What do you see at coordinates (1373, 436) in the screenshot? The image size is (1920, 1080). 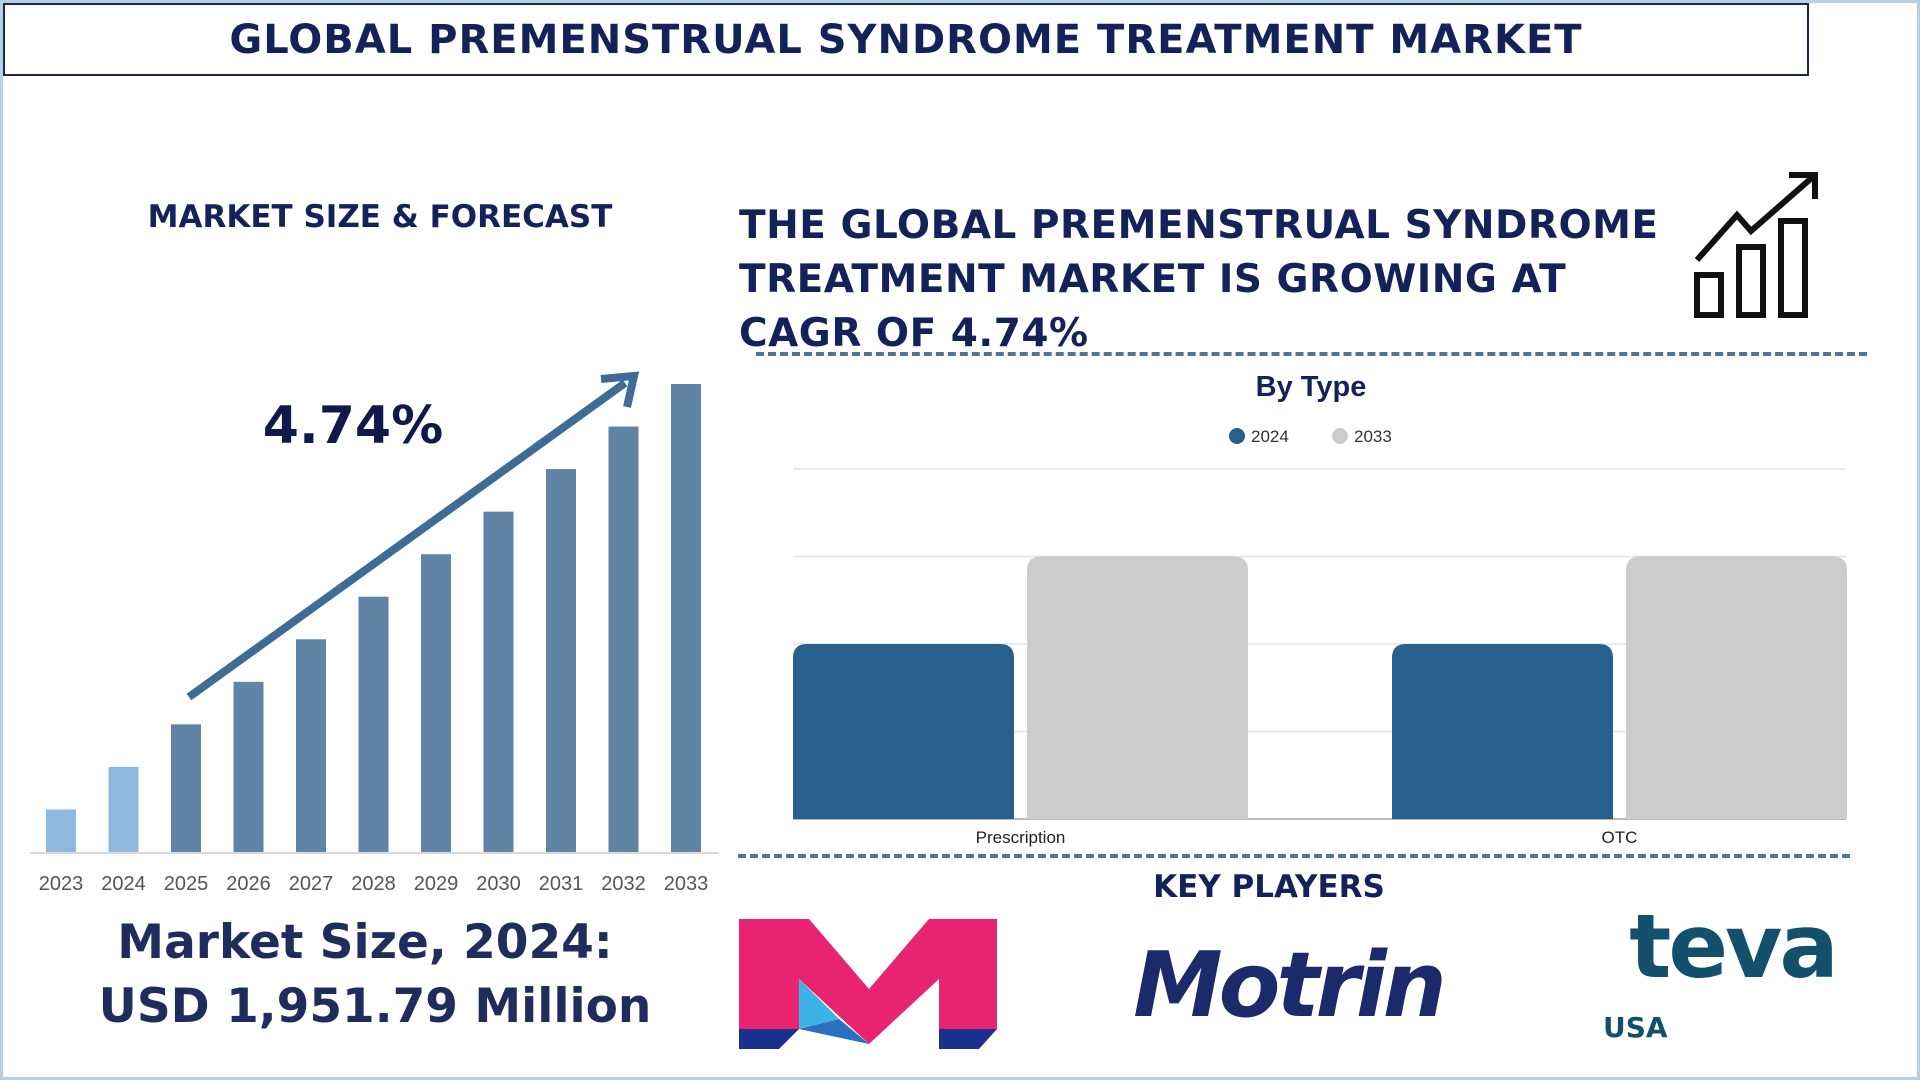 I see `legend-label: 2033` at bounding box center [1373, 436].